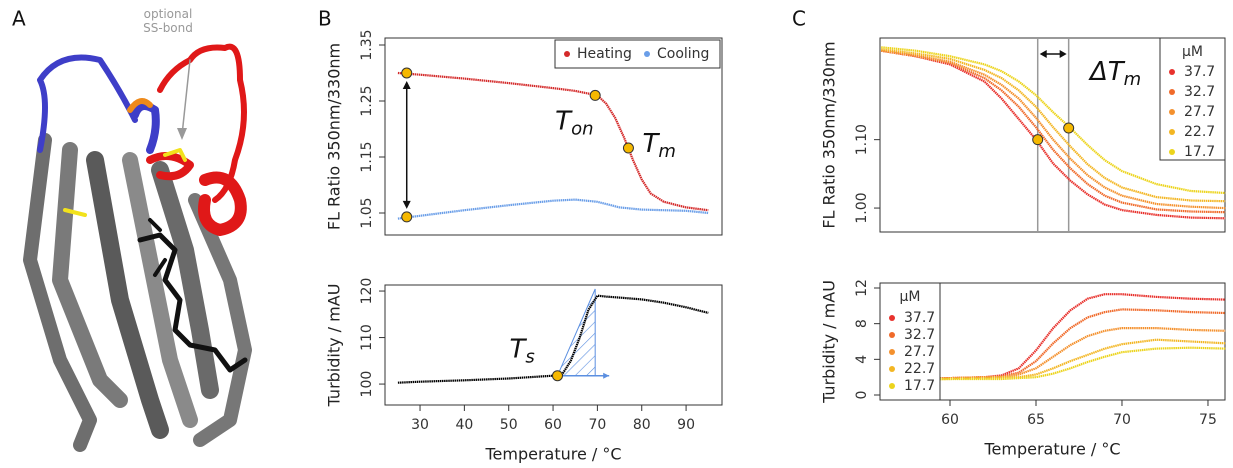 Image resolution: width=1233 pixels, height=468 pixels. I want to click on x-tick-label: 30, so click(420, 425).